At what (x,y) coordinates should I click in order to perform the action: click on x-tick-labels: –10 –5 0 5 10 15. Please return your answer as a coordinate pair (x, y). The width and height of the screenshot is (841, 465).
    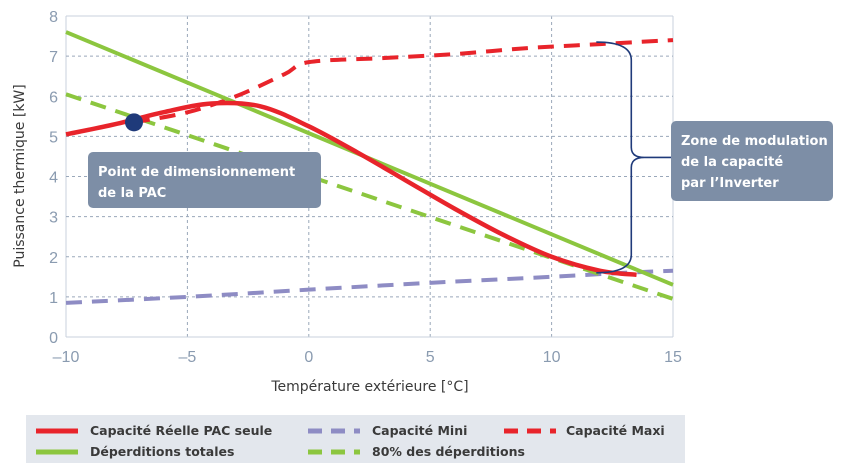
    Looking at the image, I should click on (367, 357).